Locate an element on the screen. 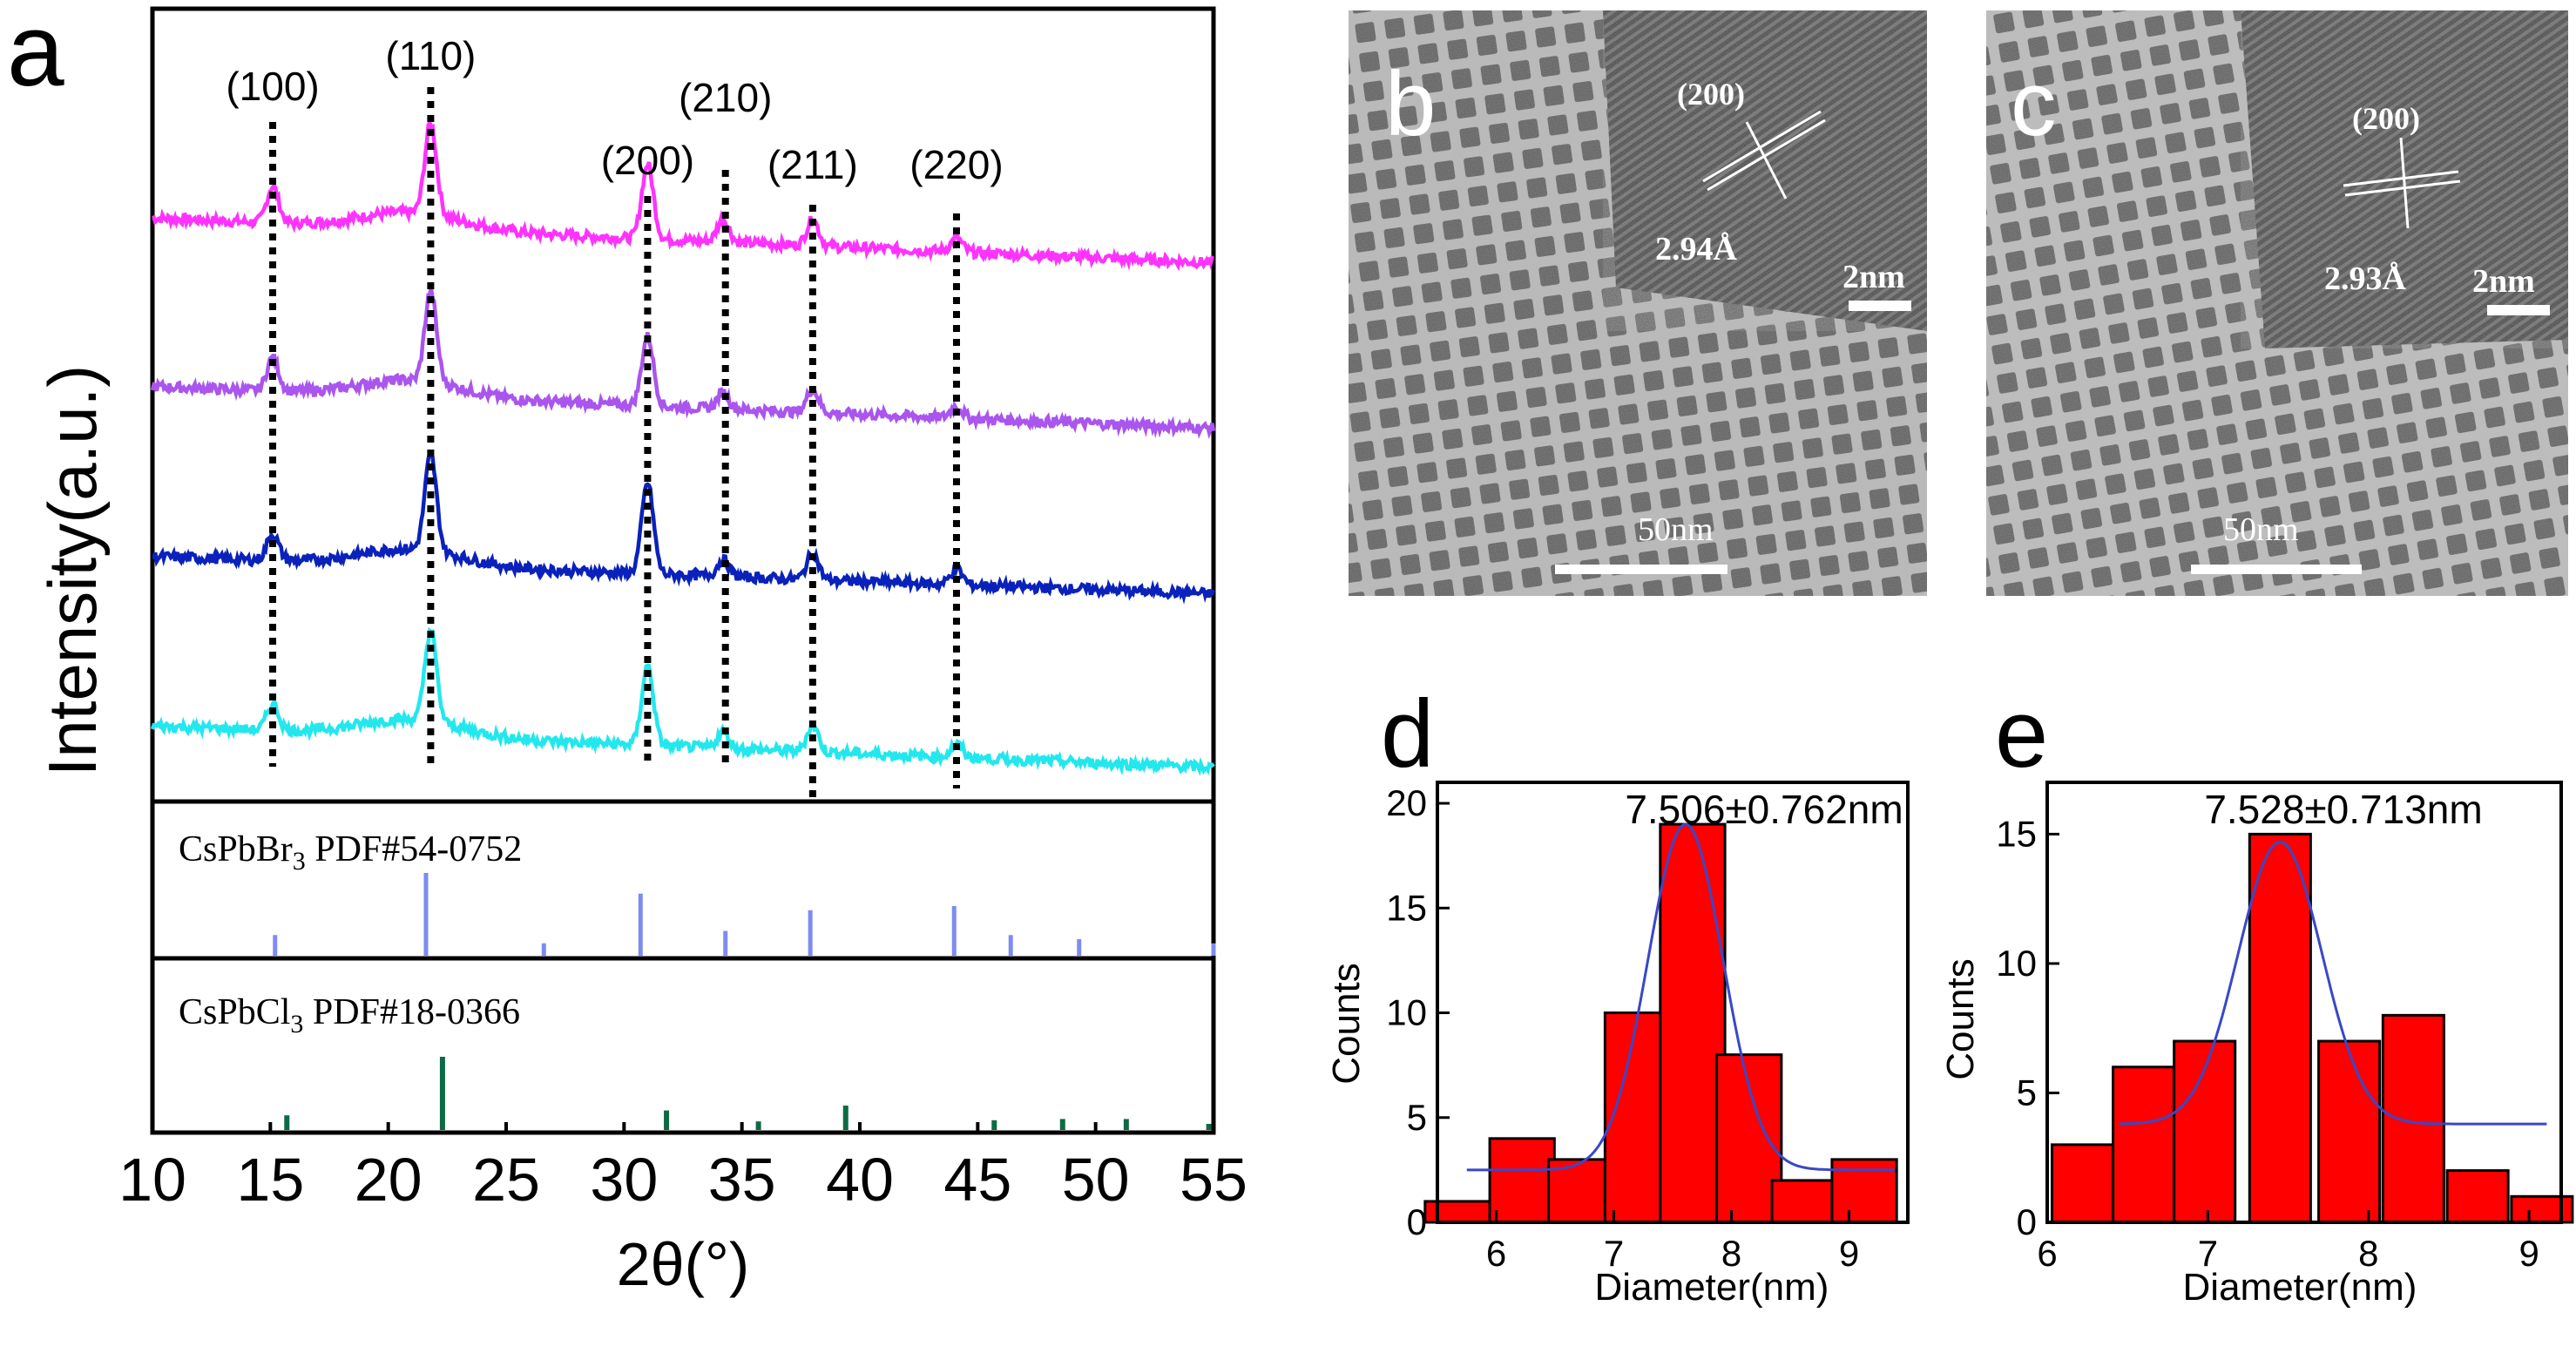 The image size is (2576, 1353). x-tick-label: 30 is located at coordinates (624, 1180).